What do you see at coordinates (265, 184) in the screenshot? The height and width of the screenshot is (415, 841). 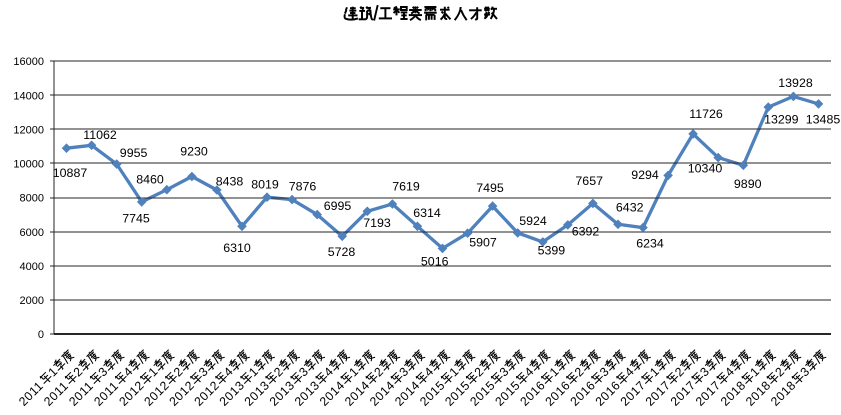 I see `svg-text: 8019` at bounding box center [265, 184].